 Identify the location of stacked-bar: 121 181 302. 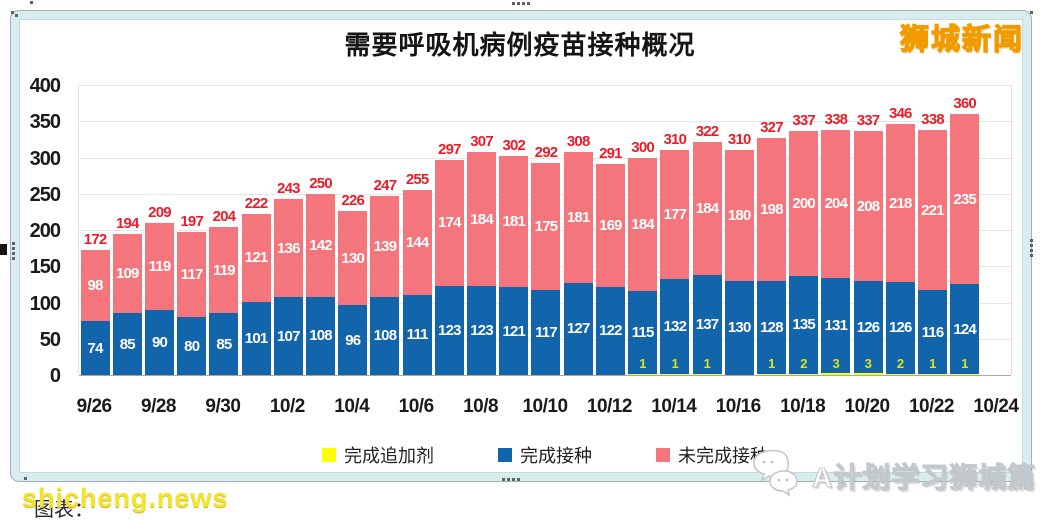
(514, 256).